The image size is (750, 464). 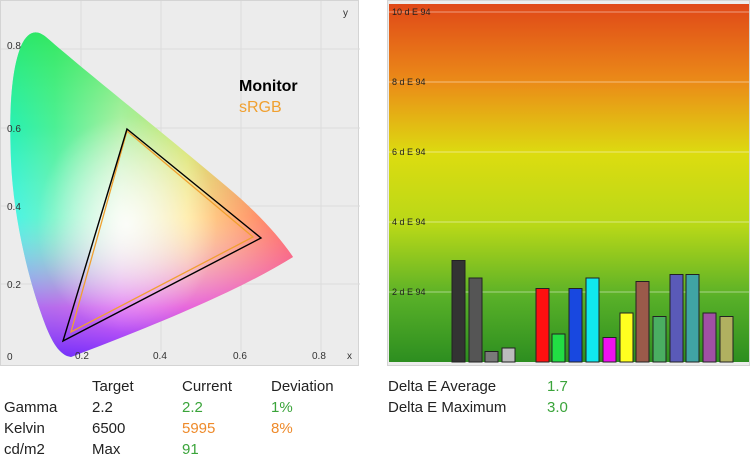 What do you see at coordinates (14, 285) in the screenshot?
I see `y-tick-02: 0.2` at bounding box center [14, 285].